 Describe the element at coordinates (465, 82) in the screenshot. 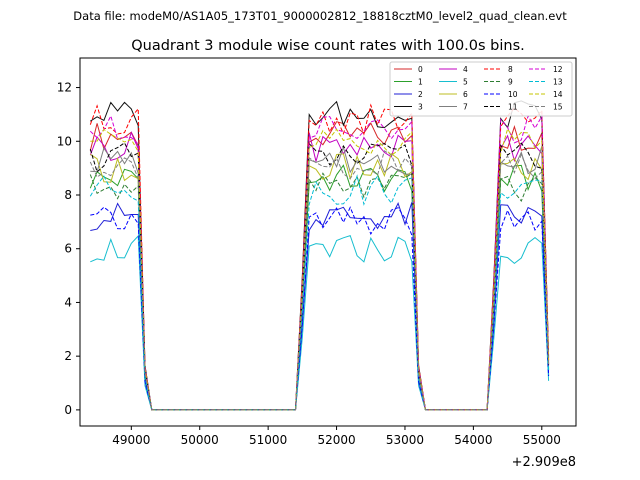

I see `legend-label-5: 5` at that location.